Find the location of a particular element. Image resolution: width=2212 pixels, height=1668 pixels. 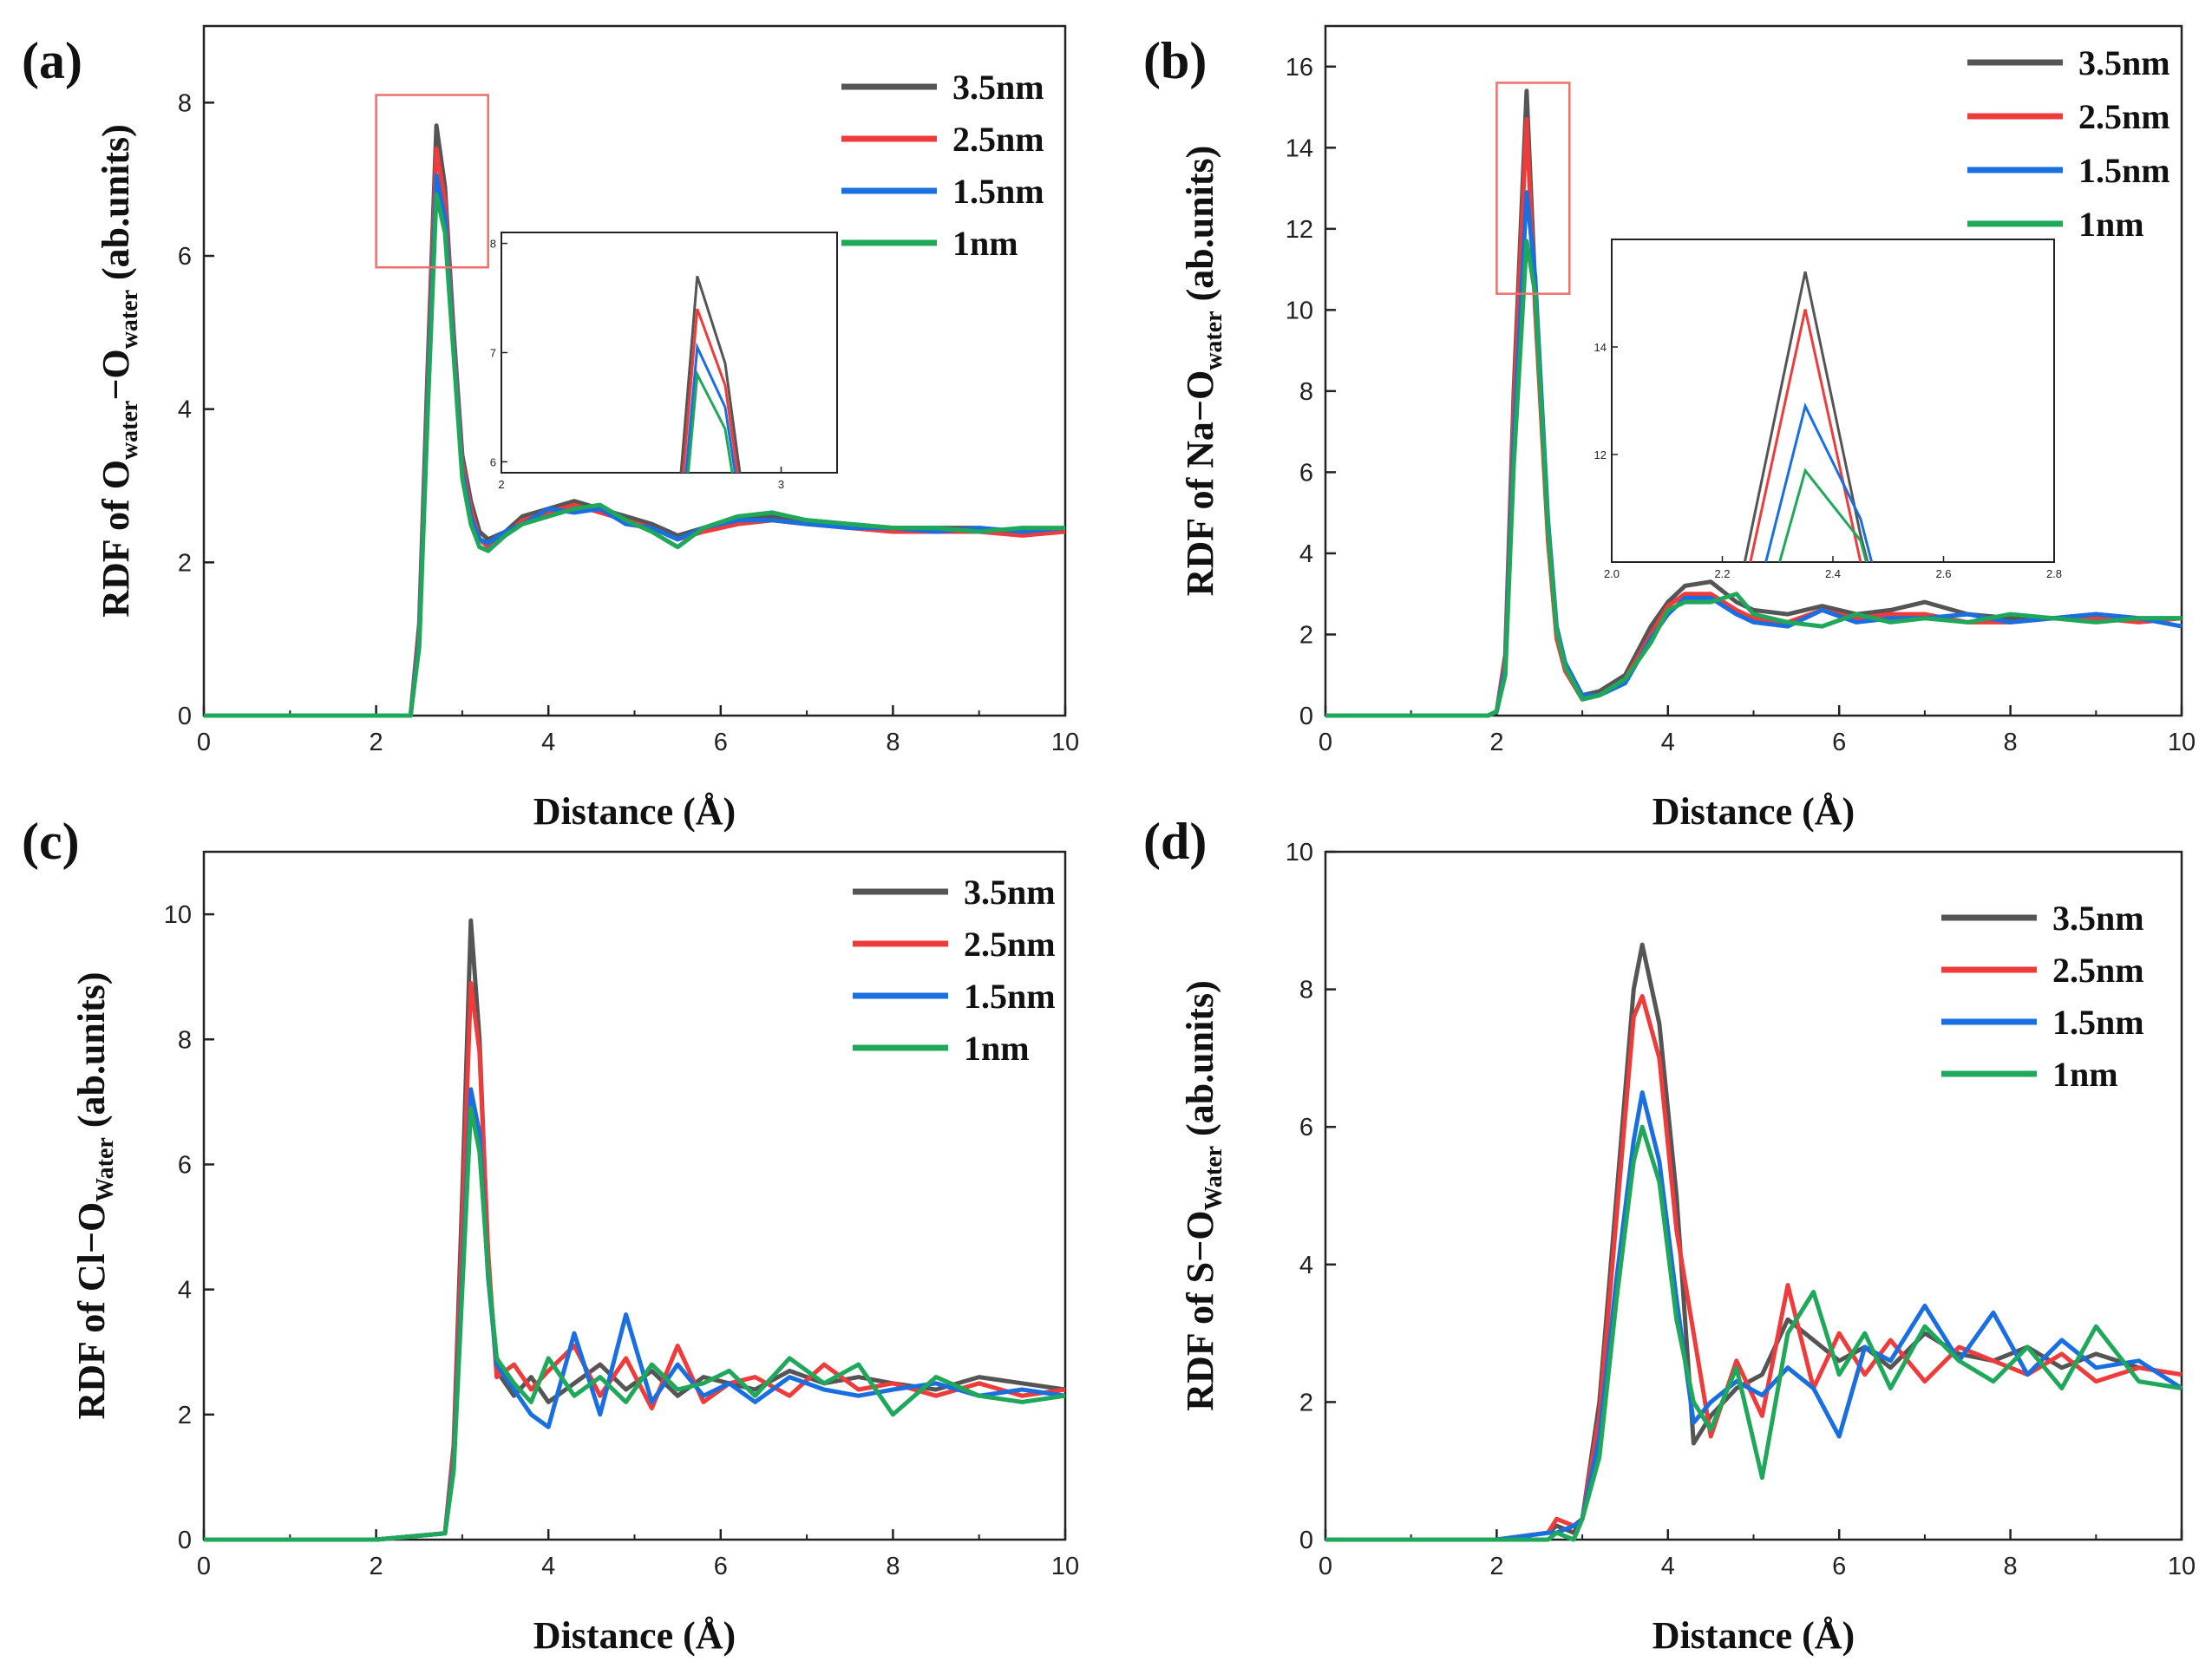

inset-y-tick-label: 6 is located at coordinates (493, 461).